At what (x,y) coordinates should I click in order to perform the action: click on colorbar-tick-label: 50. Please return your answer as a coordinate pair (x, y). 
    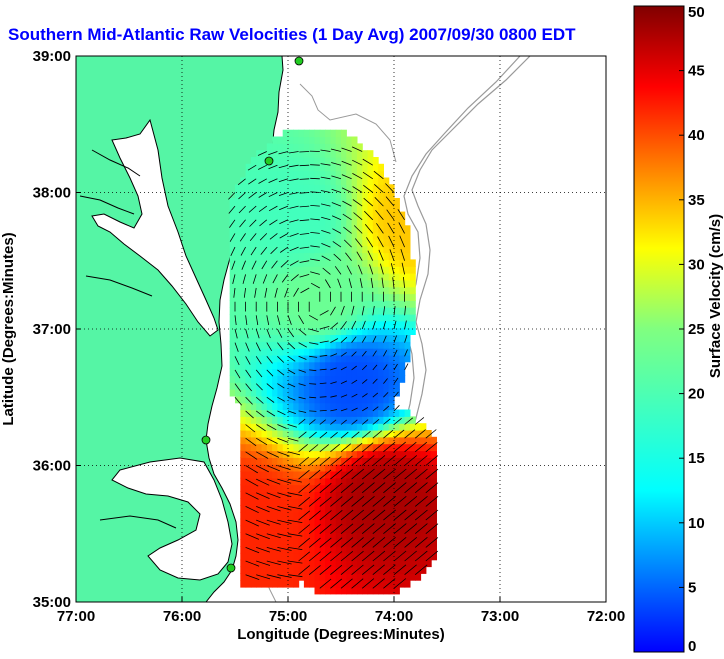
    Looking at the image, I should click on (696, 12).